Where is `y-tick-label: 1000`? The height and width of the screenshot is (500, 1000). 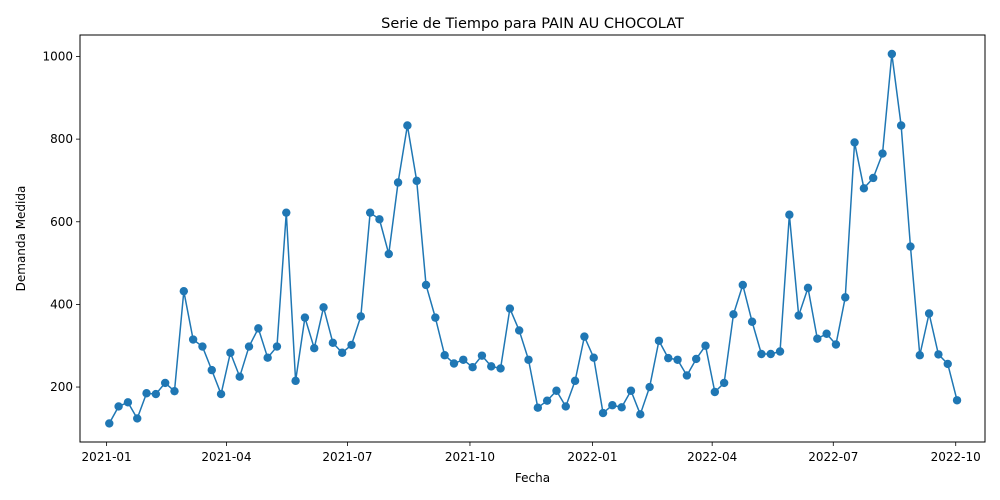 y-tick-label: 1000 is located at coordinates (57, 56).